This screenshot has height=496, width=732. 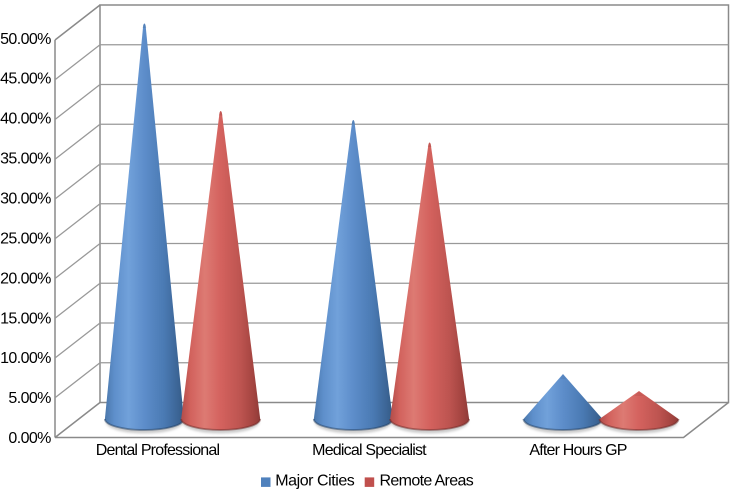 I want to click on svg-text: 50.00%, so click(x=25, y=39).